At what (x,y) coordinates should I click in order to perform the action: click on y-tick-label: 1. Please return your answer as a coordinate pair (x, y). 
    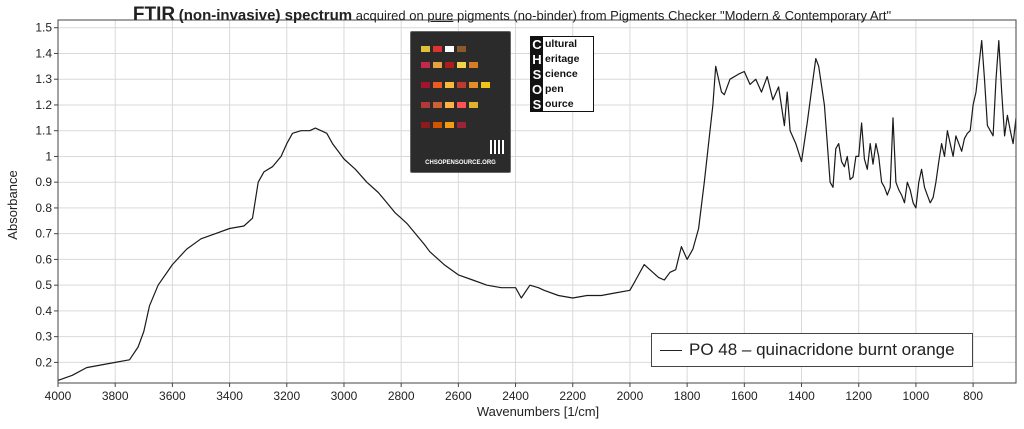
    Looking at the image, I should click on (48, 156).